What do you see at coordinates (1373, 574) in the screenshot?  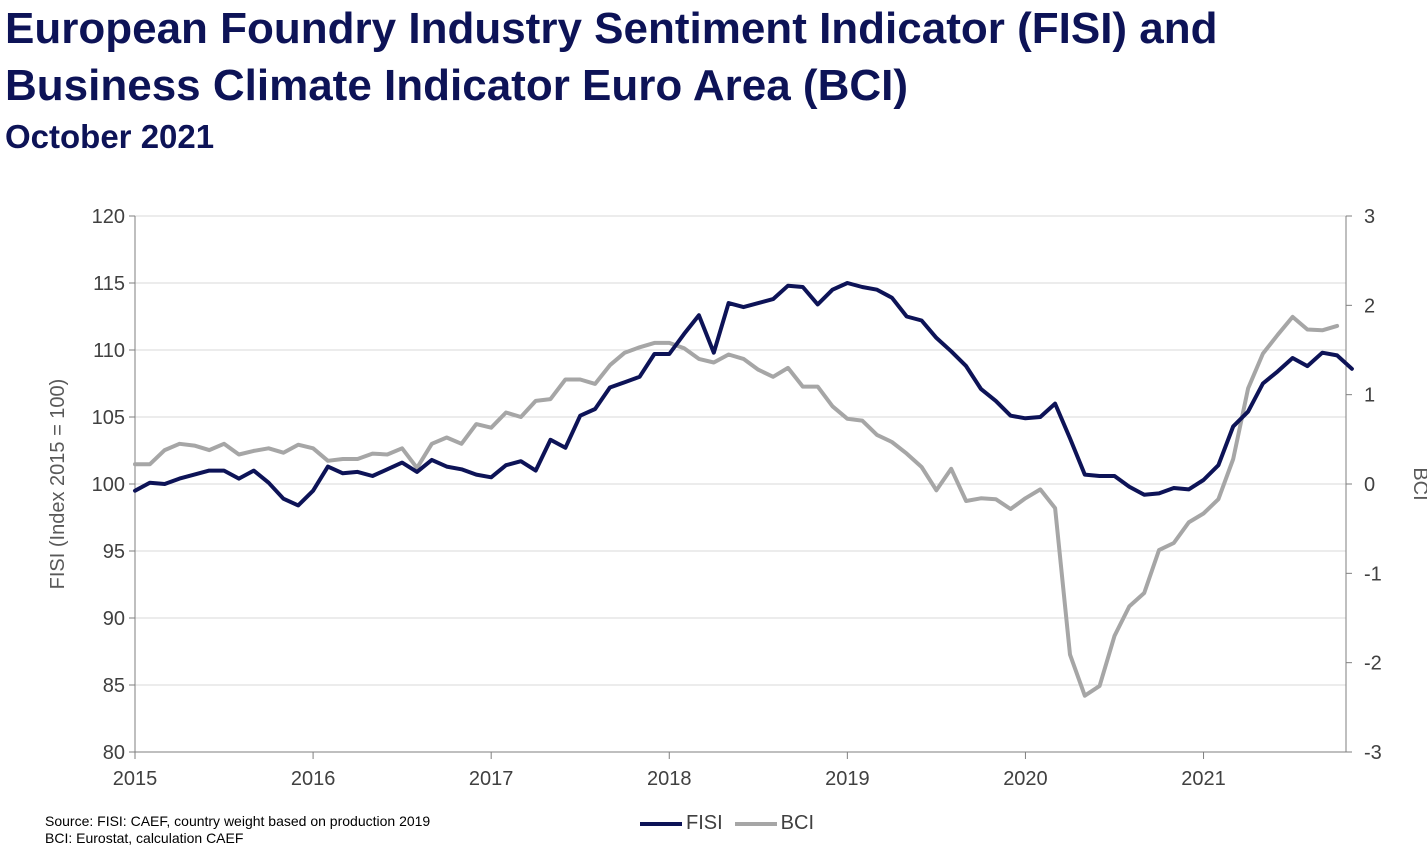 I see `y2-tick-label: -1` at bounding box center [1373, 574].